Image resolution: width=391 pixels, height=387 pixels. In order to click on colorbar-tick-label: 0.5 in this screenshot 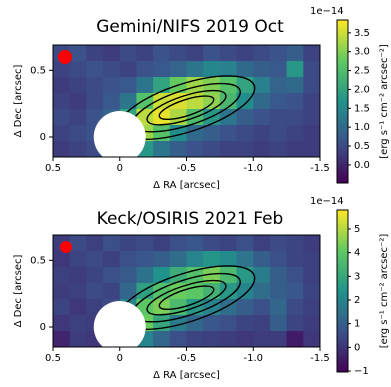, I will do `click(362, 146)`.